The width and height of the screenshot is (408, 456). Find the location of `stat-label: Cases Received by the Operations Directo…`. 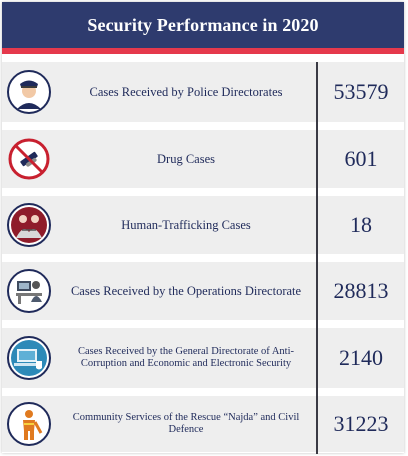

stat-label: Cases Received by the Operations Directo… is located at coordinates (186, 291).